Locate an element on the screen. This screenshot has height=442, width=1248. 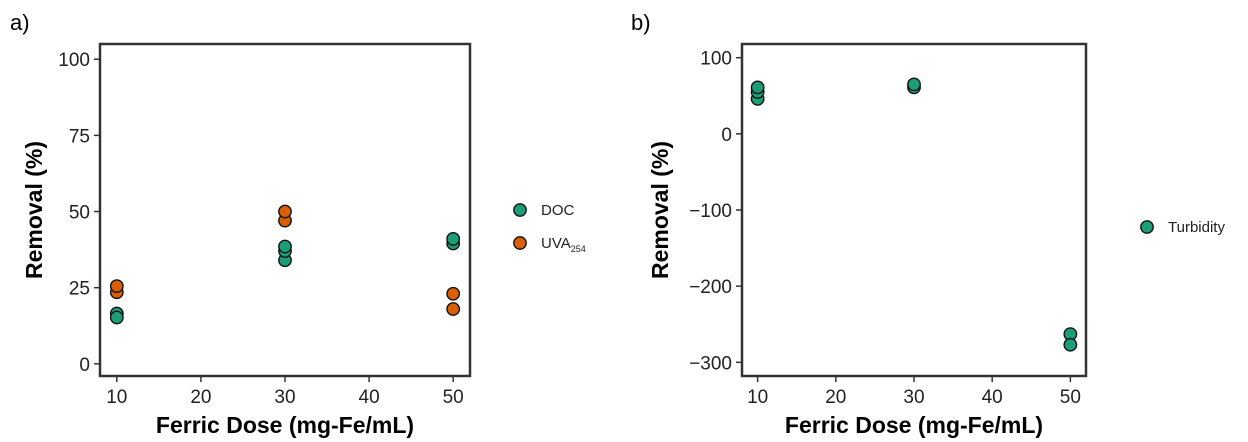
legend-label: Turbidity is located at coordinates (1196, 227).